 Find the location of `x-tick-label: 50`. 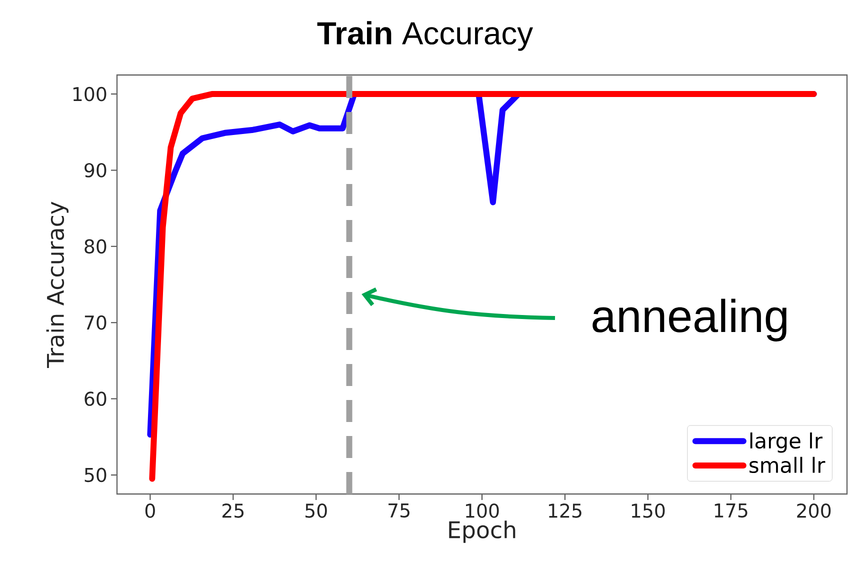

x-tick-label: 50 is located at coordinates (316, 511).